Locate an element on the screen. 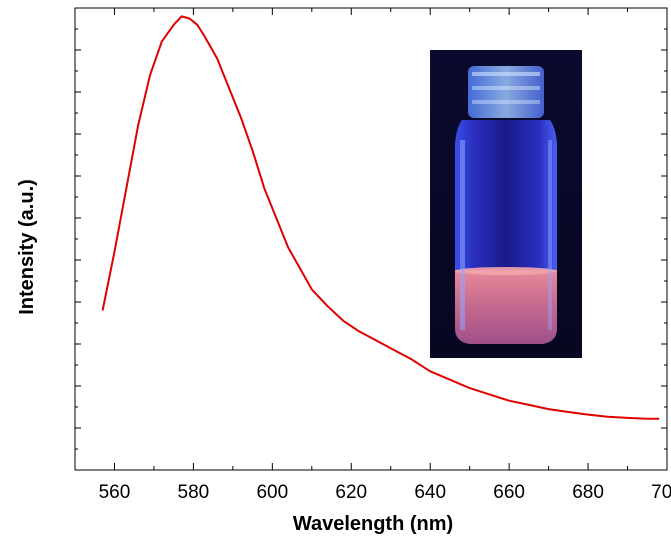  x-tick-label: 620 is located at coordinates (351, 492).